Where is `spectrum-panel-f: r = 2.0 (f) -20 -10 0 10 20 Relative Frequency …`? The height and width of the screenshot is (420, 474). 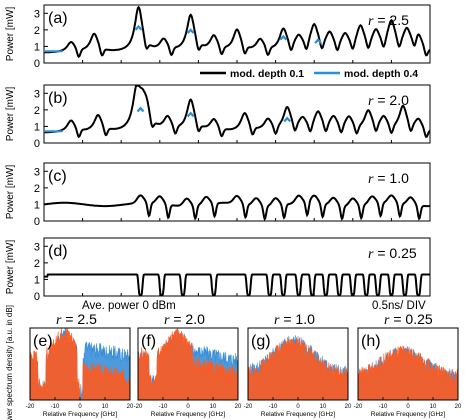 spectrum-panel-f: r = 2.0 (f) -20 -10 0 10 20 Relative Frequency … is located at coordinates (188, 364).